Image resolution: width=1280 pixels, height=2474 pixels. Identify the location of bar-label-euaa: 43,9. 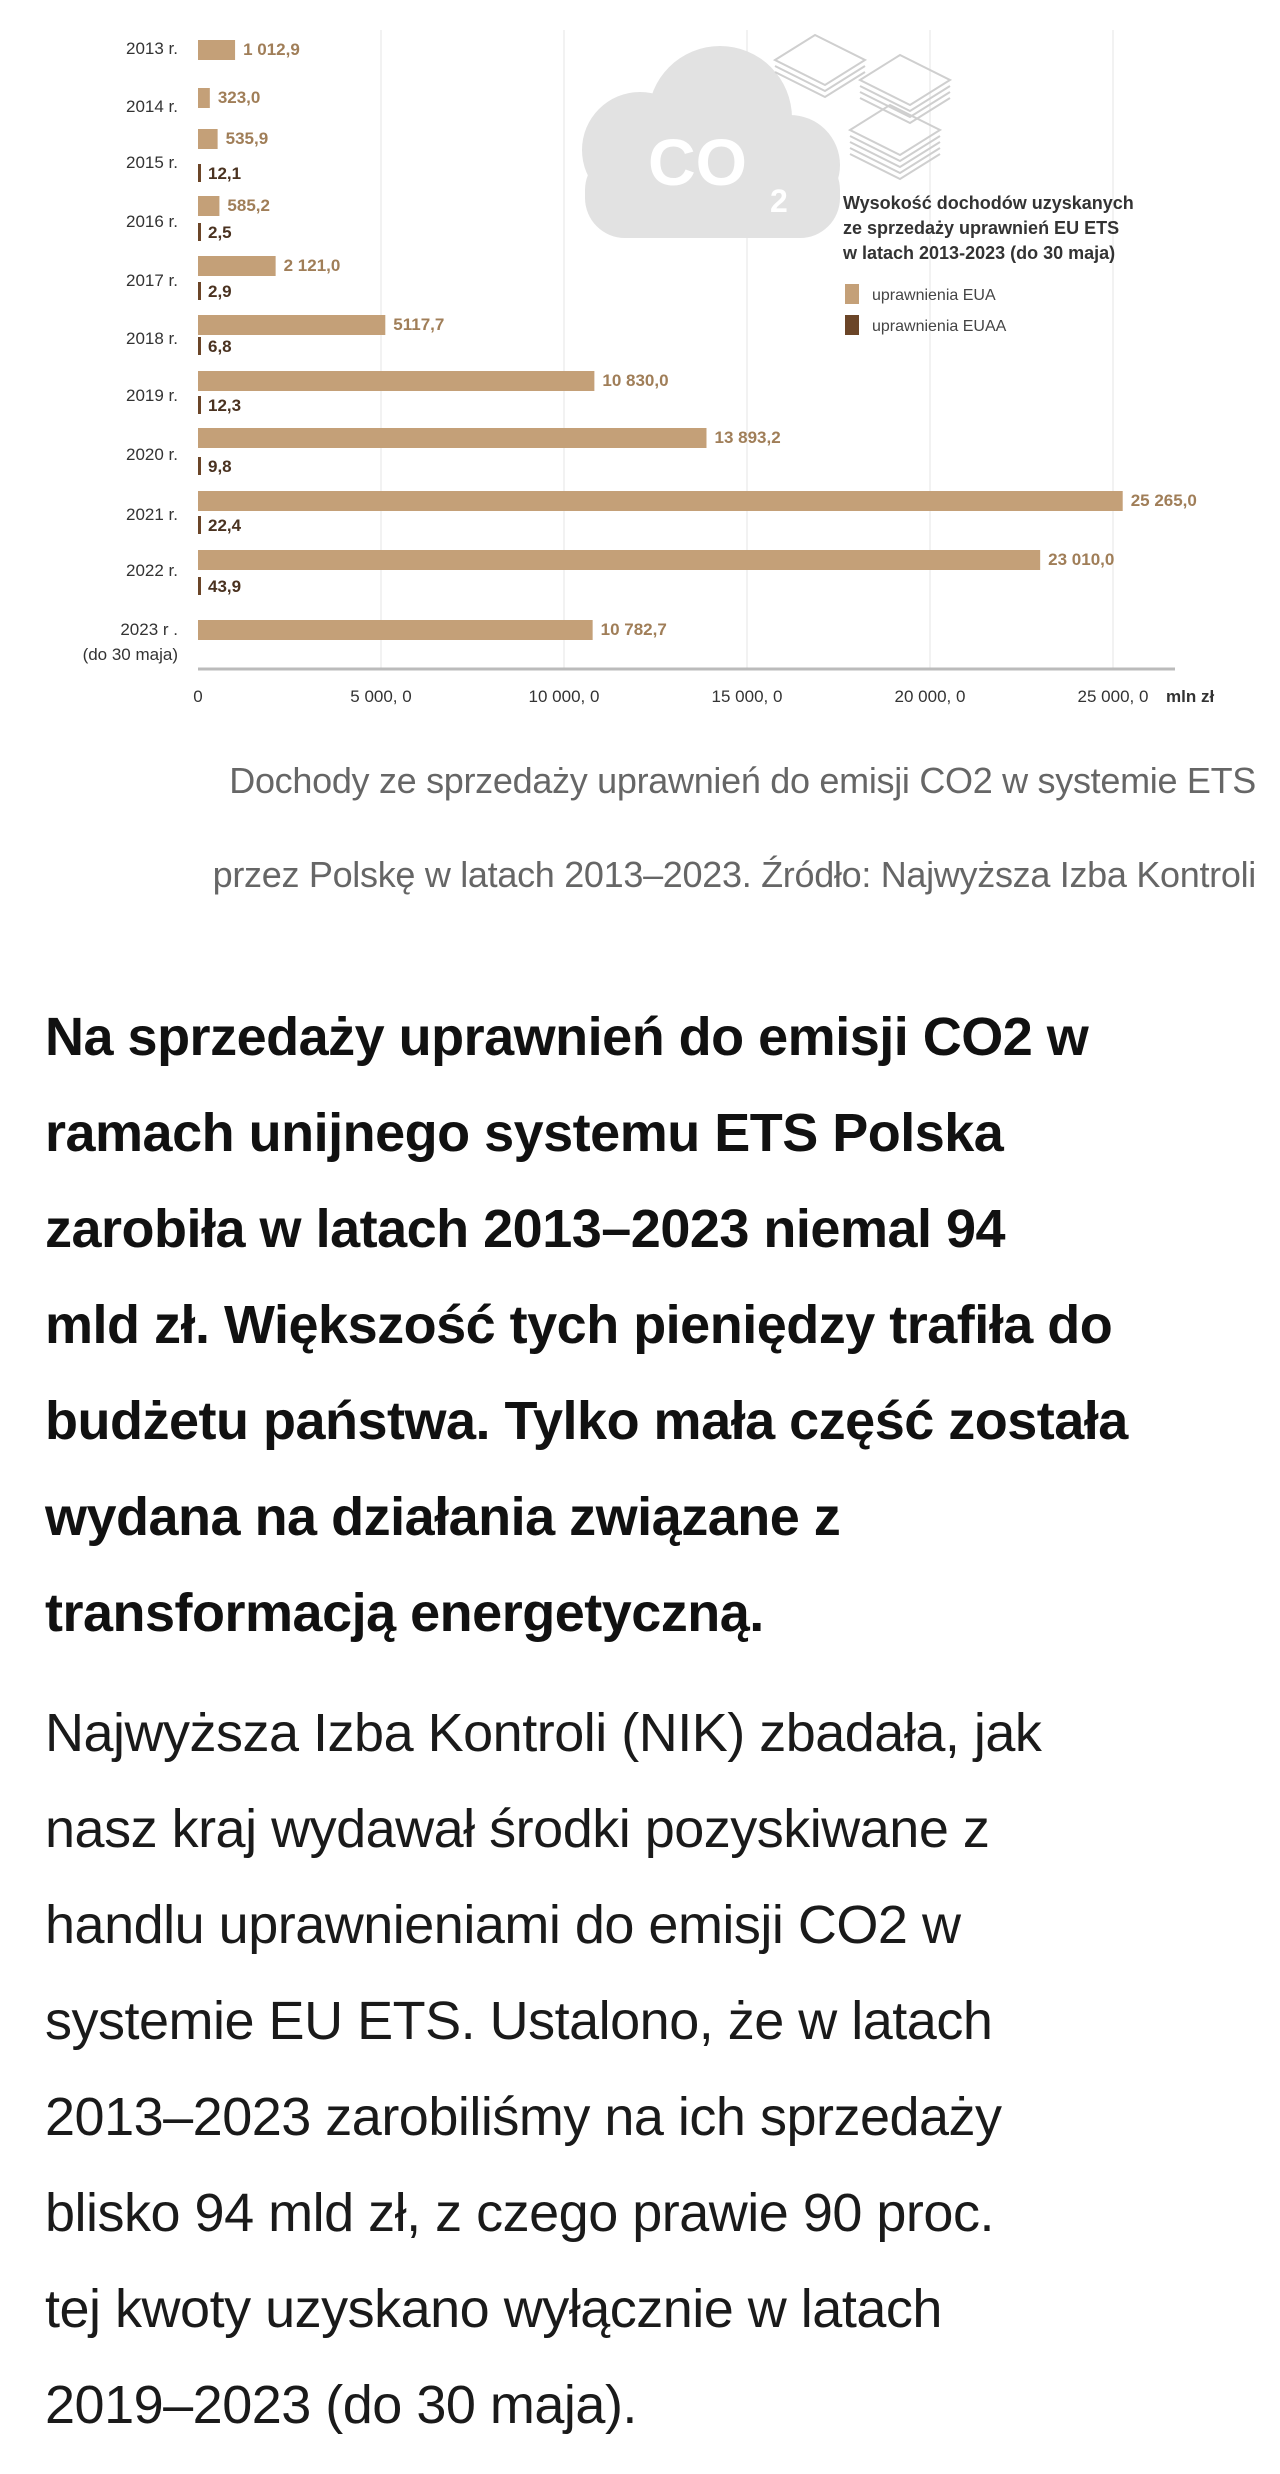
(224, 586).